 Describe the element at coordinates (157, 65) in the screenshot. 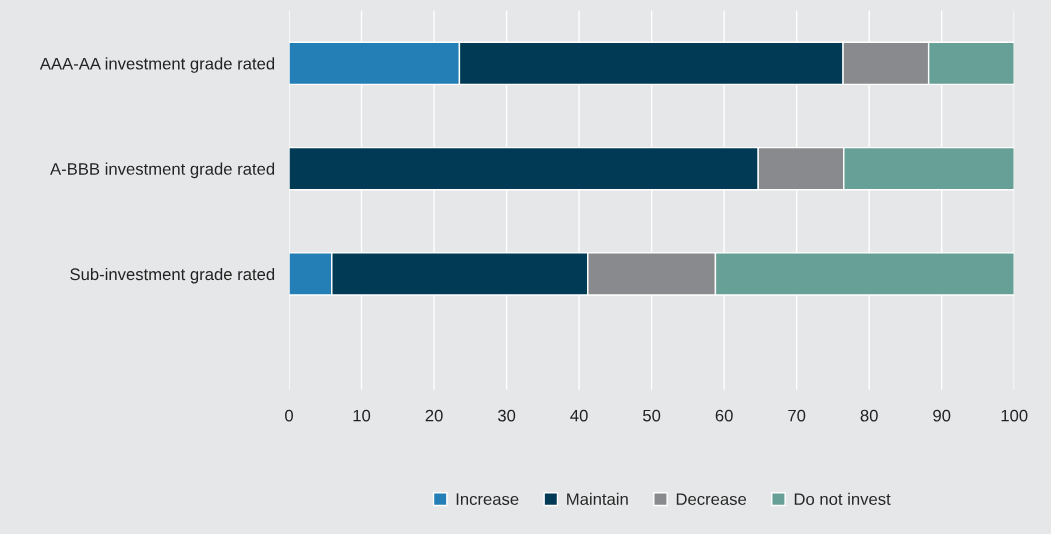

I see `y-tick-label: AAA-AA investment grade rated` at that location.